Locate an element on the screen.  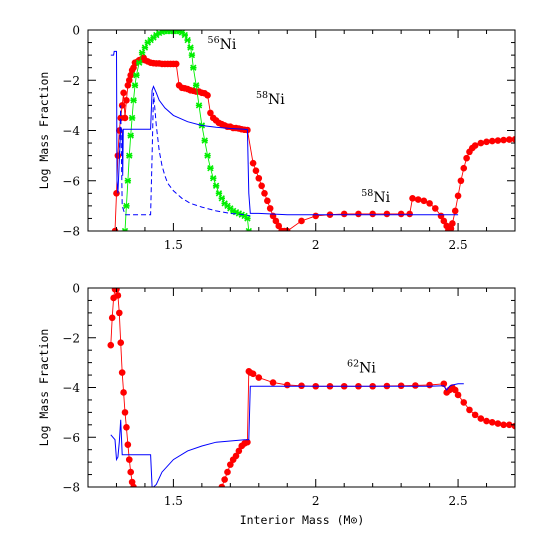
isotope-annotation: 62Ni is located at coordinates (361, 368).